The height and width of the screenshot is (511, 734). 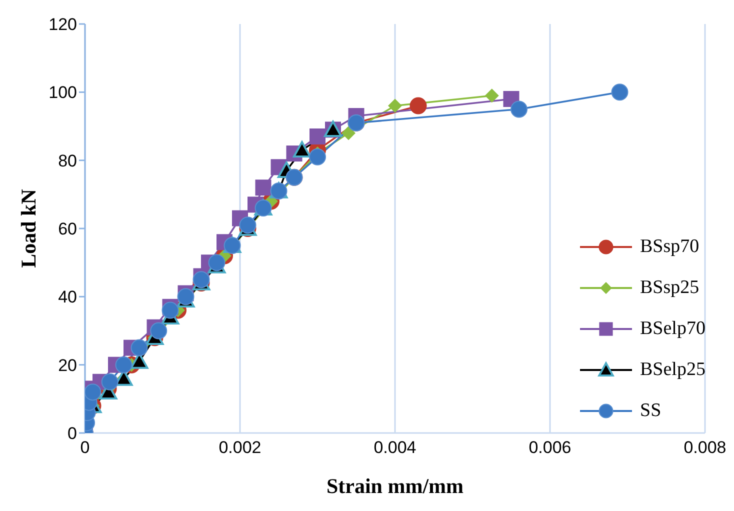 I want to click on y-tick-label: 60, so click(x=67, y=229).